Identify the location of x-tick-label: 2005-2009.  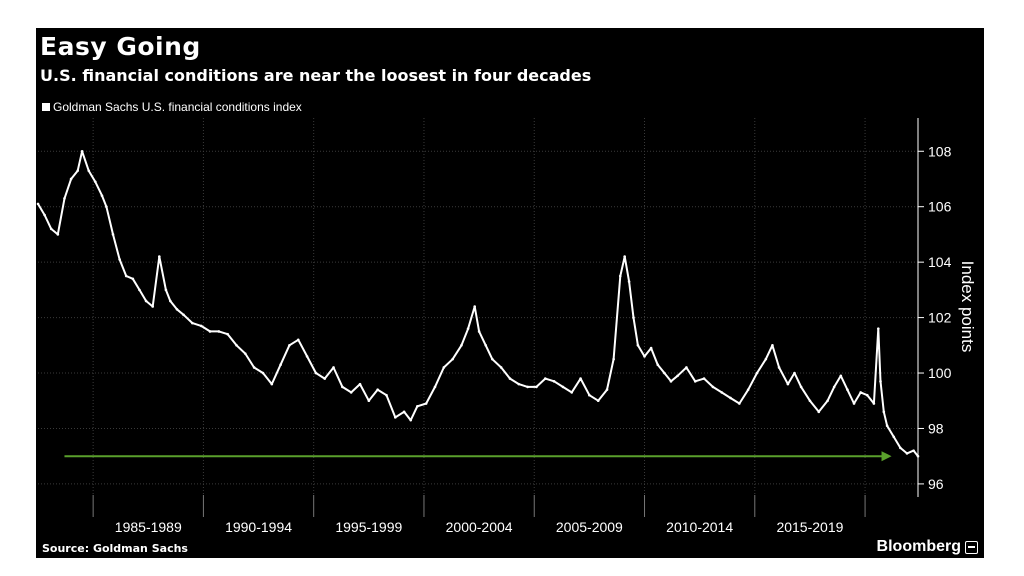
(589, 527).